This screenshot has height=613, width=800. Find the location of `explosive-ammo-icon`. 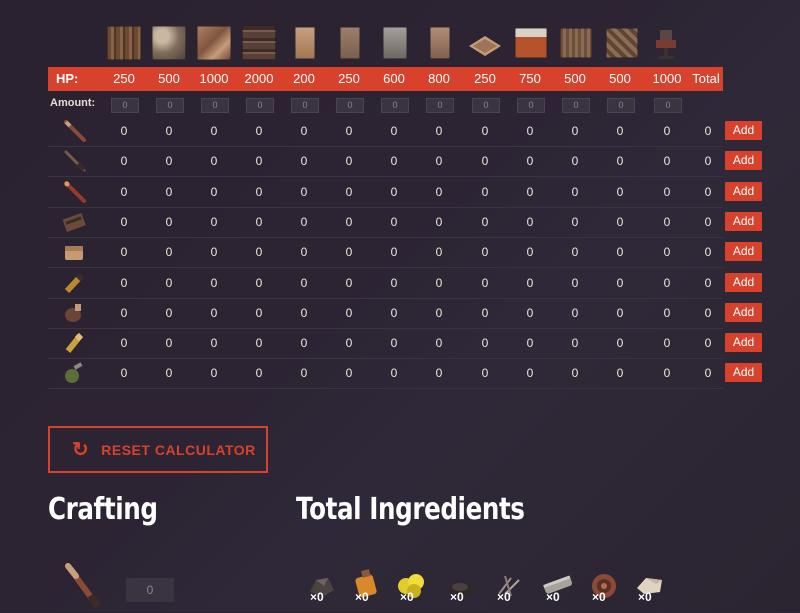

explosive-ammo-icon is located at coordinates (74, 283).